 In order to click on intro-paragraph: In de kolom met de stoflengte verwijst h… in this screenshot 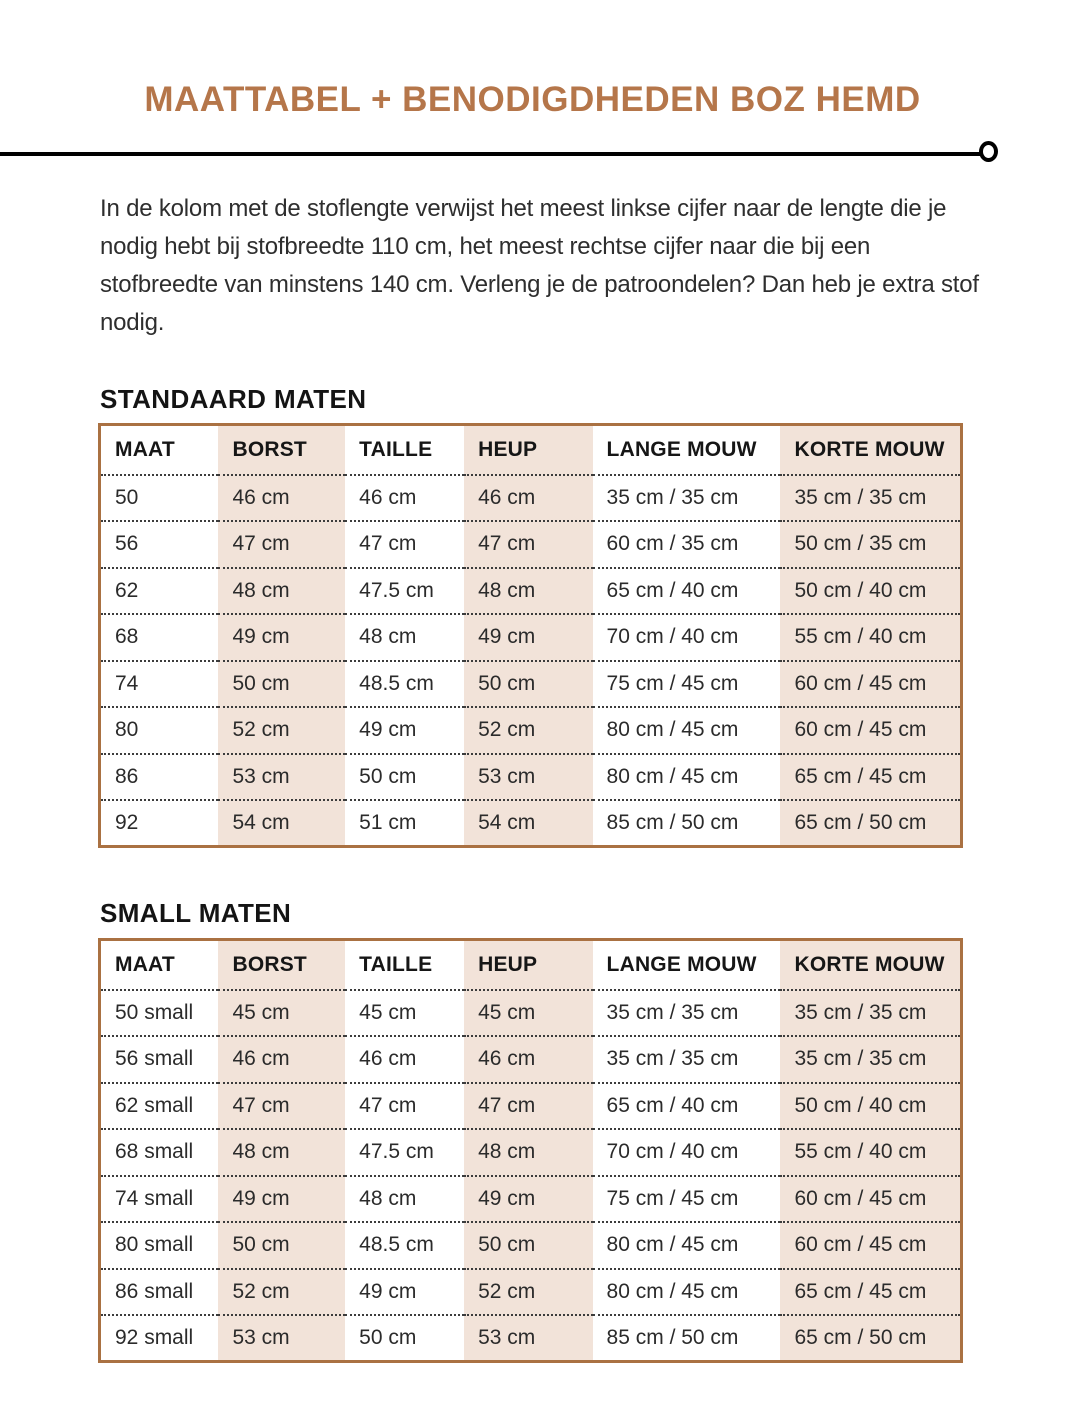, I will do `click(539, 265)`.